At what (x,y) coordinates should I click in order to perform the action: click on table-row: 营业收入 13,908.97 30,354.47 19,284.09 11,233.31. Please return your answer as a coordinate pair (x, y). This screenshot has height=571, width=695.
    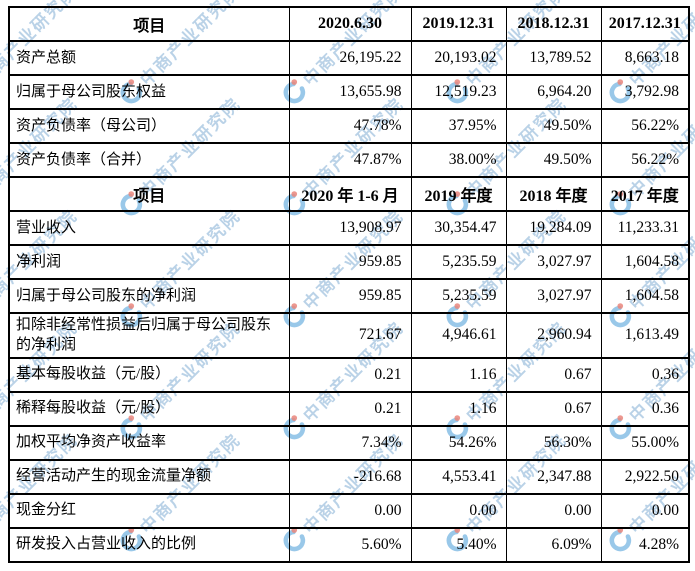
    Looking at the image, I should click on (349, 228).